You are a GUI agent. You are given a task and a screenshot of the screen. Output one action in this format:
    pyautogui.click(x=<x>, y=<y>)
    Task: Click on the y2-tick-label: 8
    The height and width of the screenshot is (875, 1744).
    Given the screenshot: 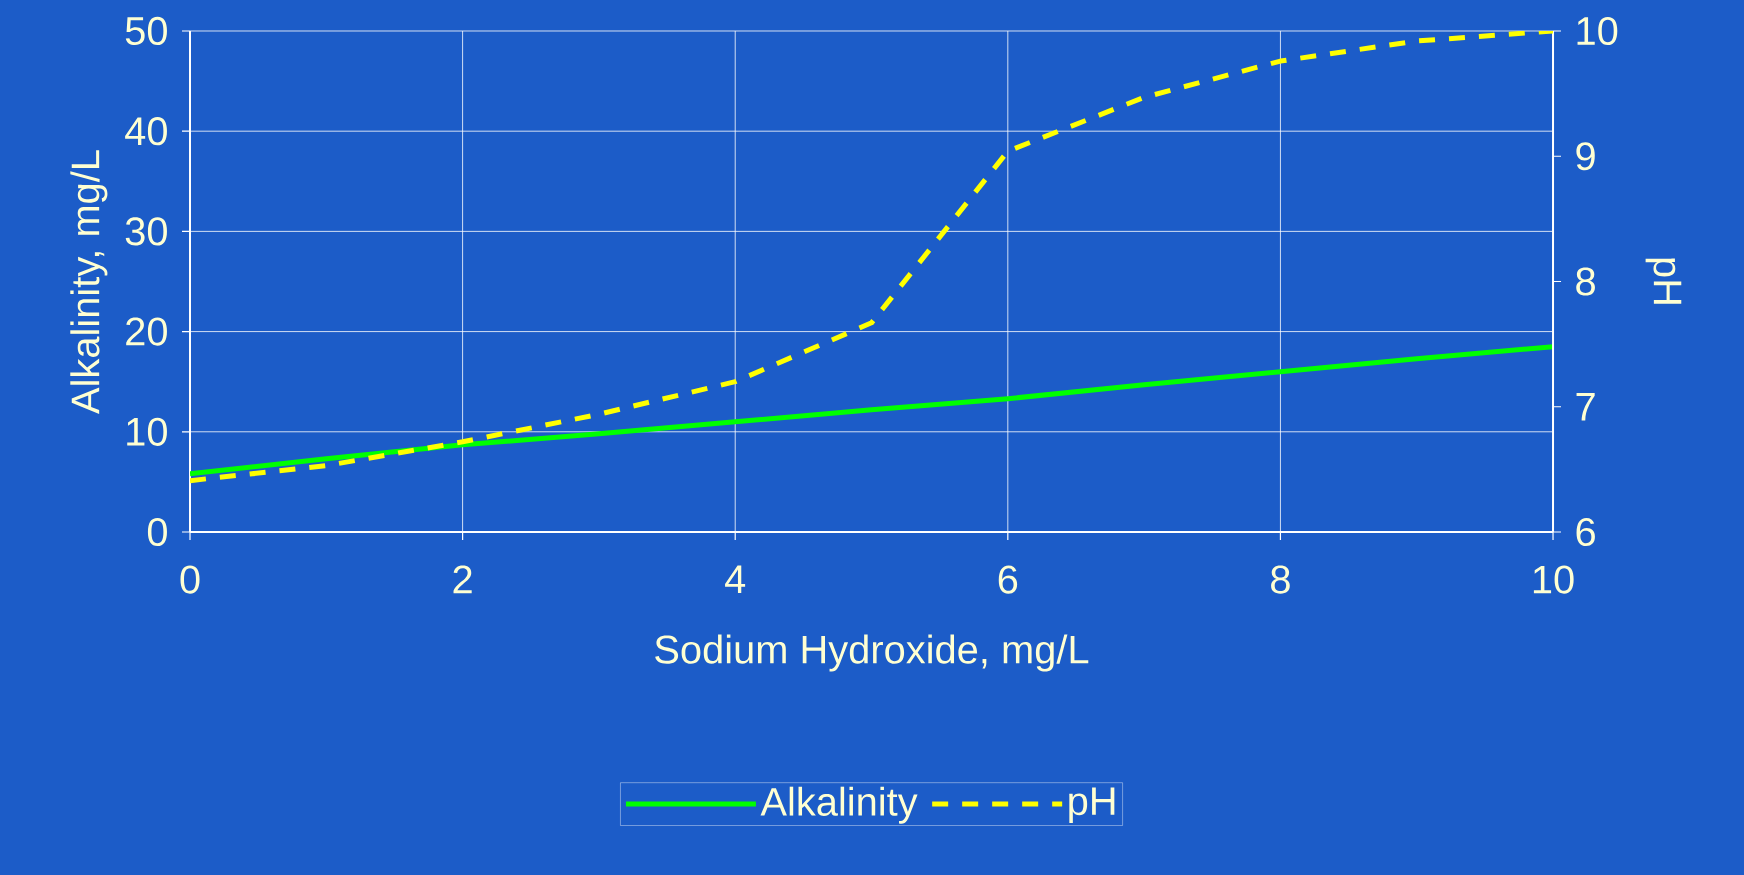 What is the action you would take?
    pyautogui.click(x=1585, y=281)
    